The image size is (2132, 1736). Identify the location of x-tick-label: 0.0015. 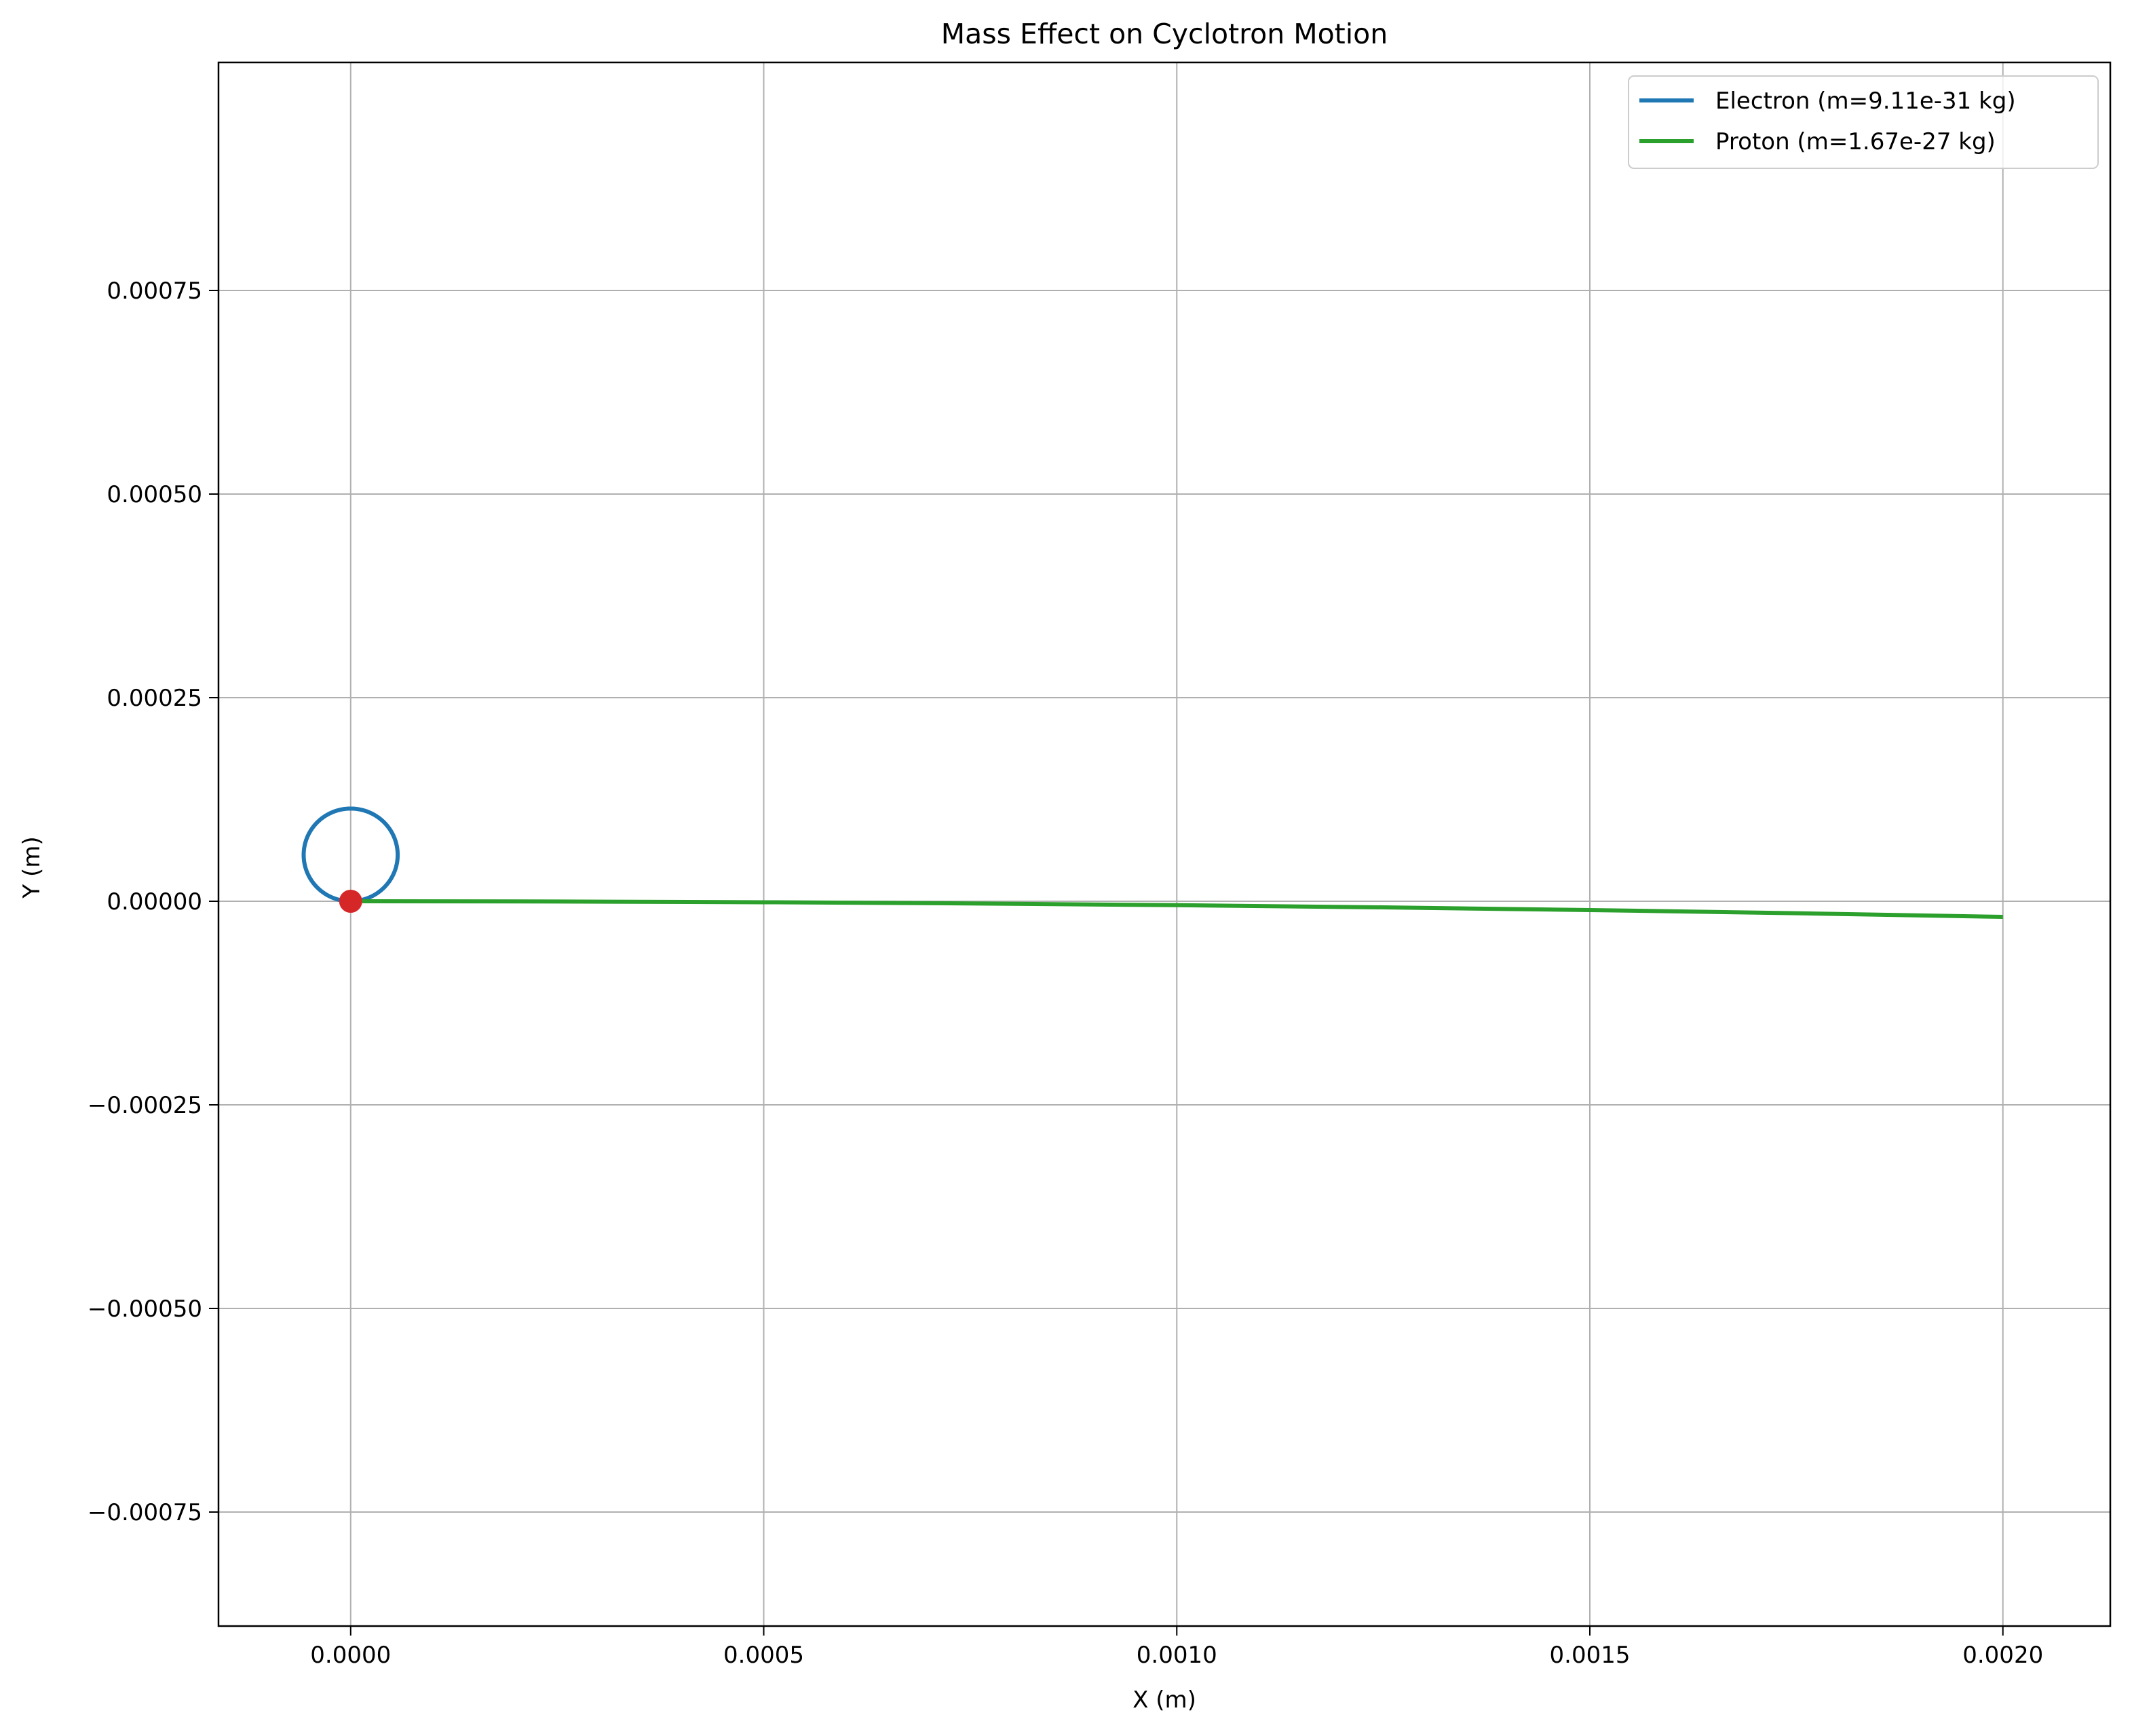
(1590, 1656).